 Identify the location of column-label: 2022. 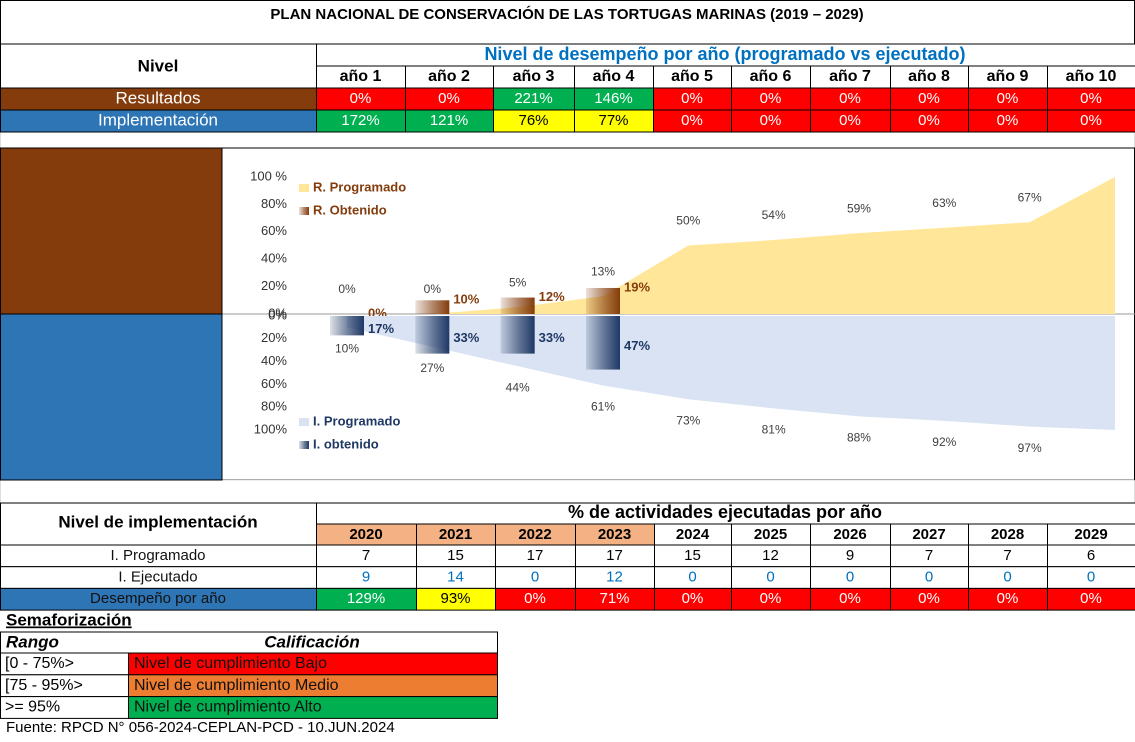
(534, 534).